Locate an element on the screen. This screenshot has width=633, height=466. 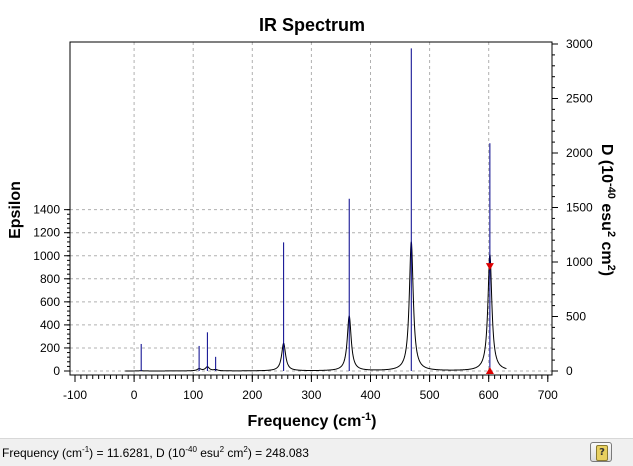
y-left-tick-label: 800 is located at coordinates (50, 279).